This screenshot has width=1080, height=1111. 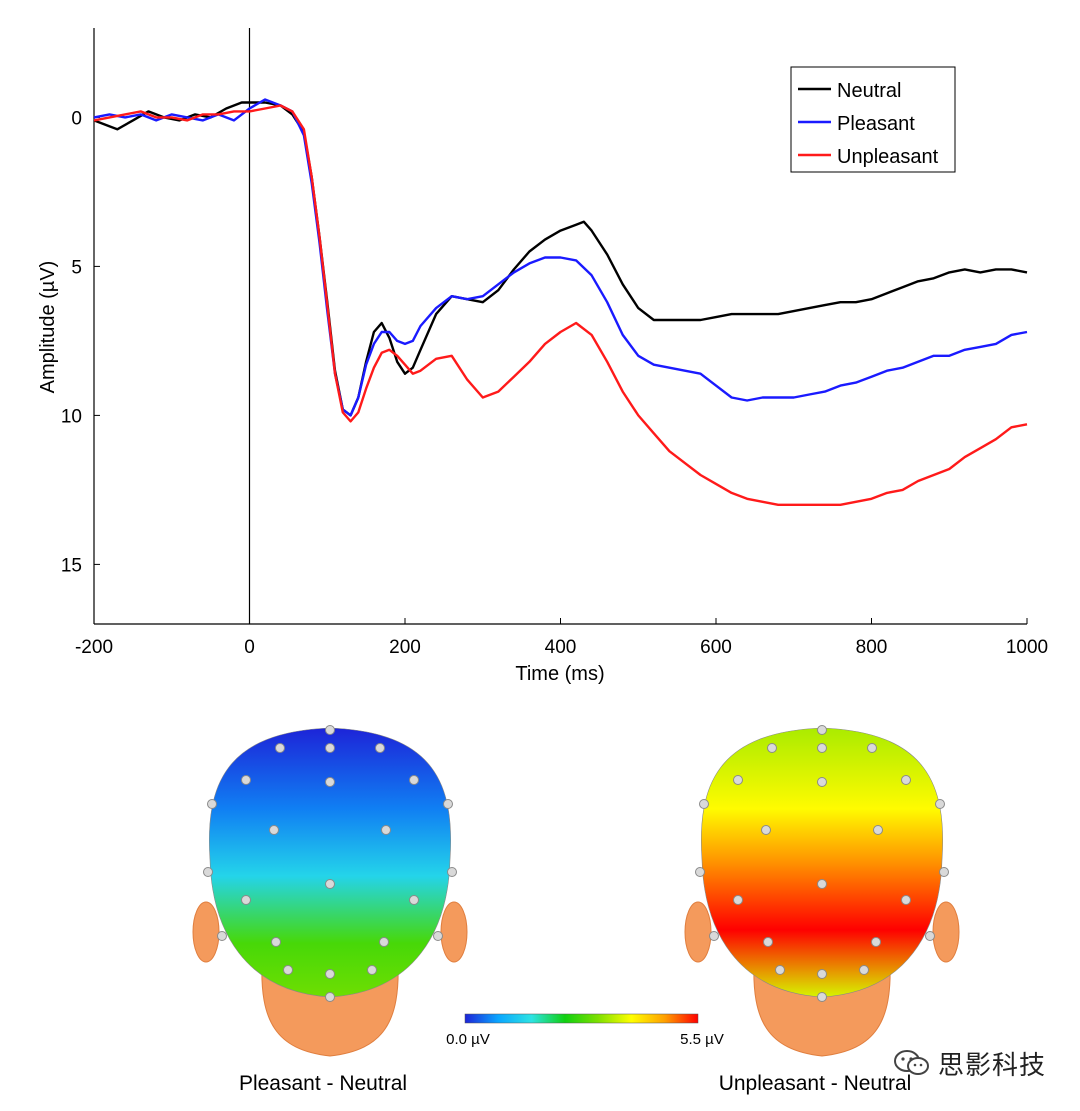 I want to click on y-axis-label: Amplitude (µV), so click(x=48, y=327).